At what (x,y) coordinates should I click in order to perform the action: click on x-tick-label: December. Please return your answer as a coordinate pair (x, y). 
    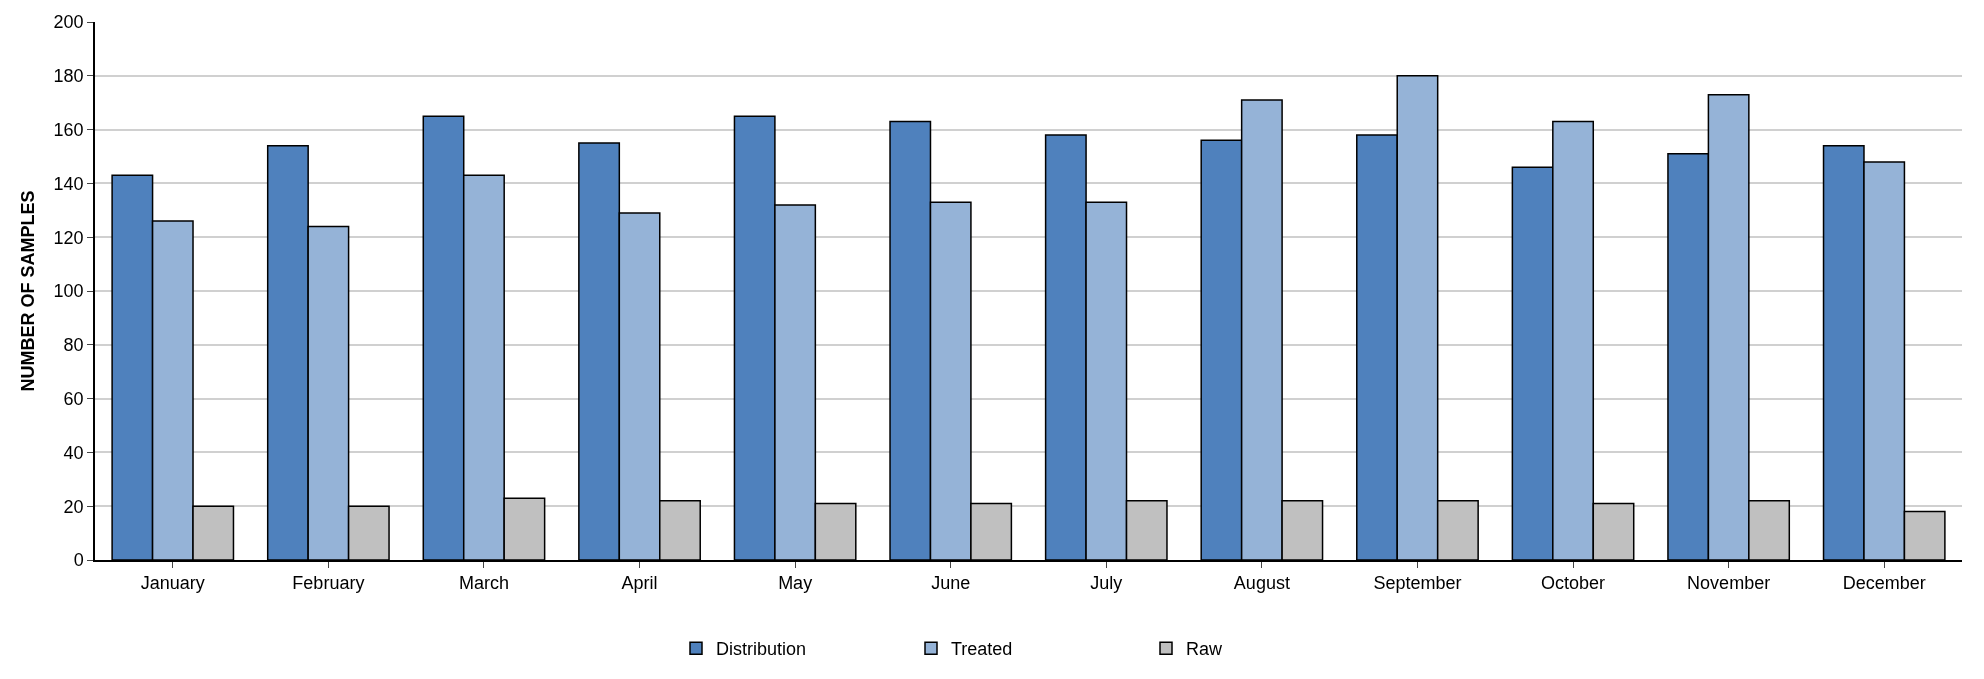
    Looking at the image, I should click on (1884, 583).